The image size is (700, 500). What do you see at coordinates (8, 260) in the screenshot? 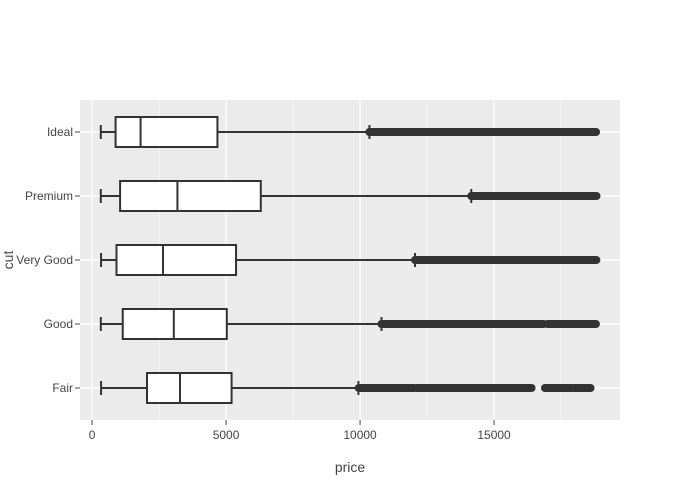
I see `y-axis-title: cut` at bounding box center [8, 260].